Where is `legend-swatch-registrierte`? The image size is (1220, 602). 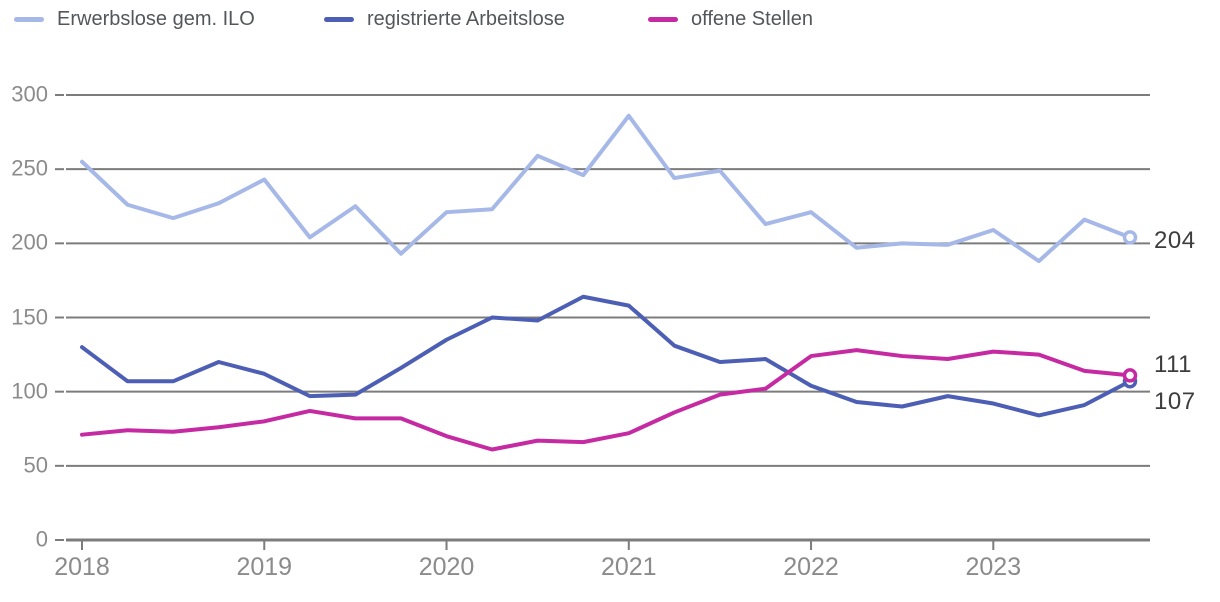
legend-swatch-registrierte is located at coordinates (339, 19).